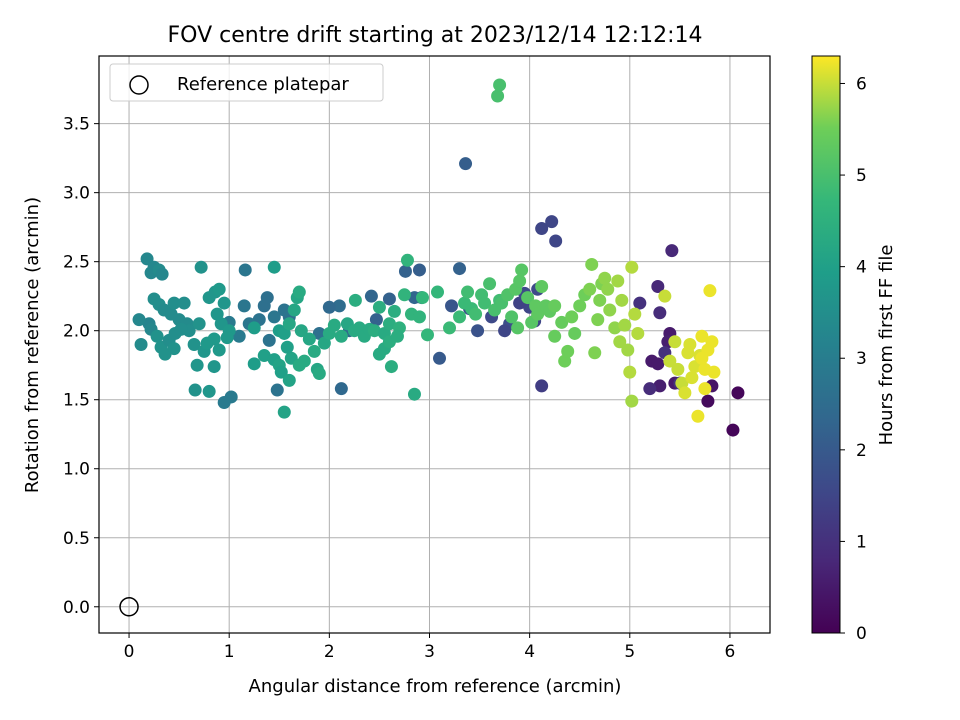 This screenshot has width=960, height=720. I want to click on colorbar-tick-label: 0, so click(861, 634).